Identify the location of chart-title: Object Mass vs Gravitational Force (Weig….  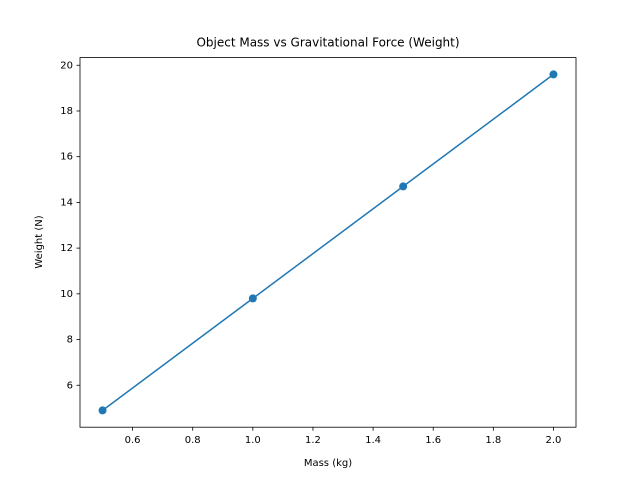
(327, 43).